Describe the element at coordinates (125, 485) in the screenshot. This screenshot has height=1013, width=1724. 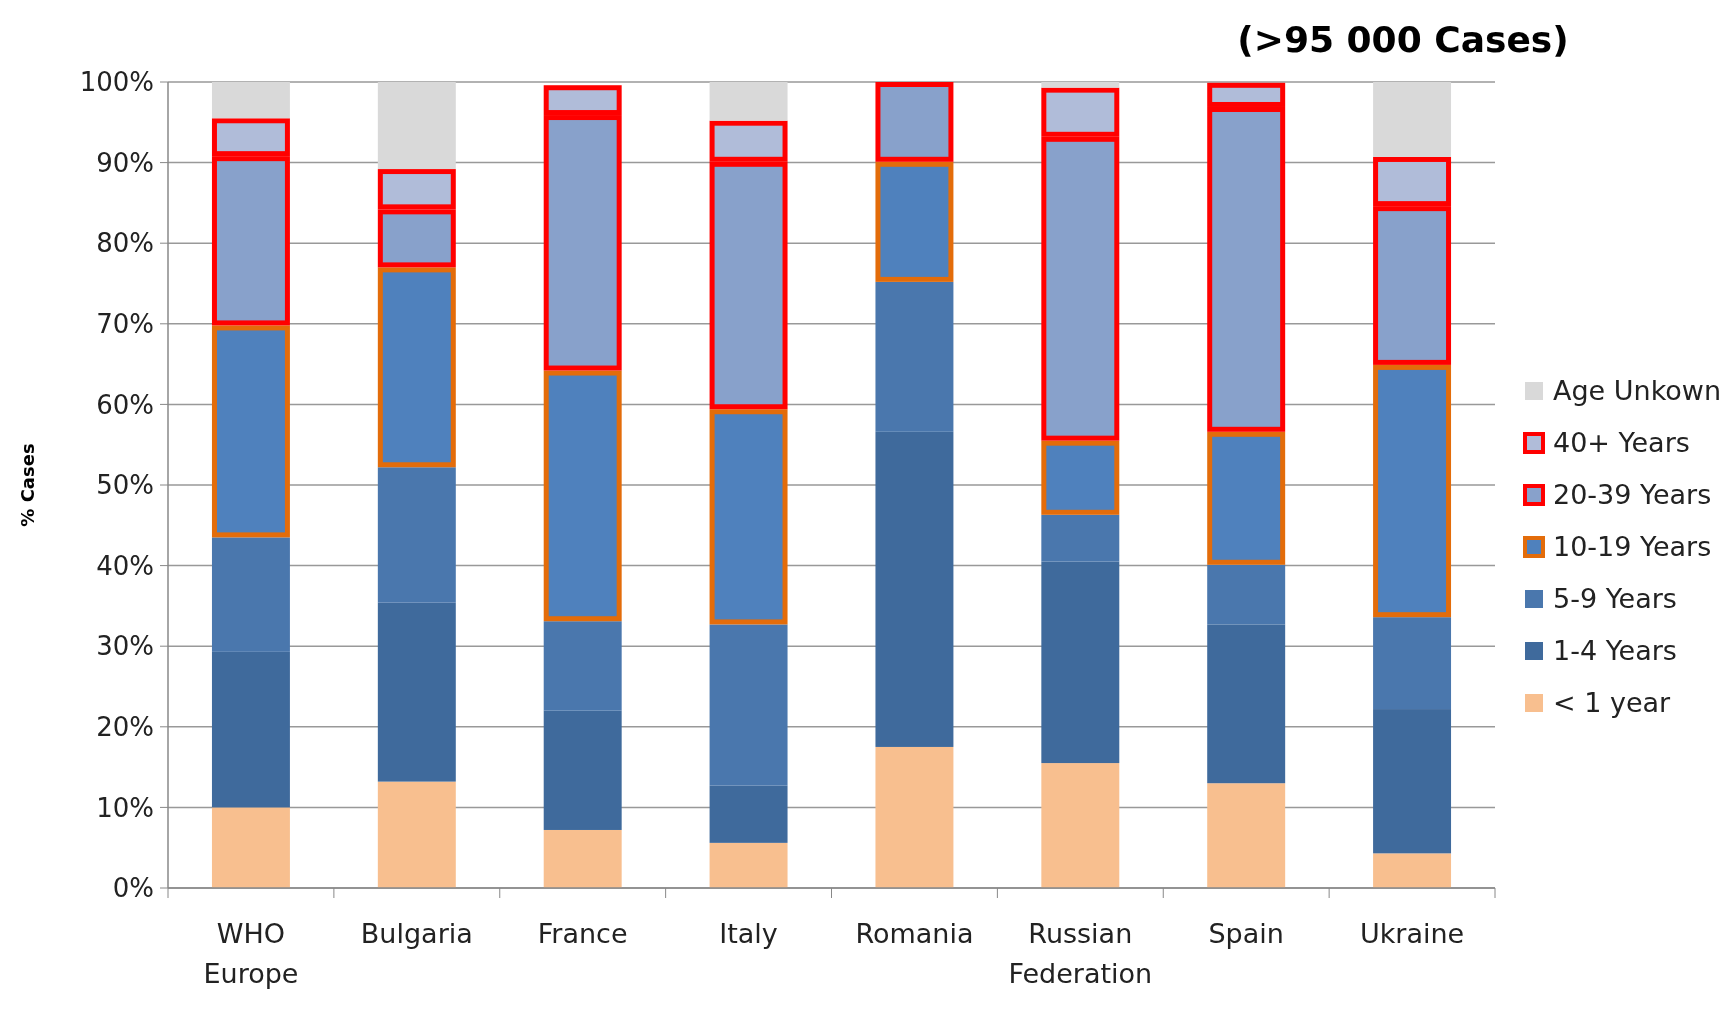
I see `y-tick-label: 50%` at that location.